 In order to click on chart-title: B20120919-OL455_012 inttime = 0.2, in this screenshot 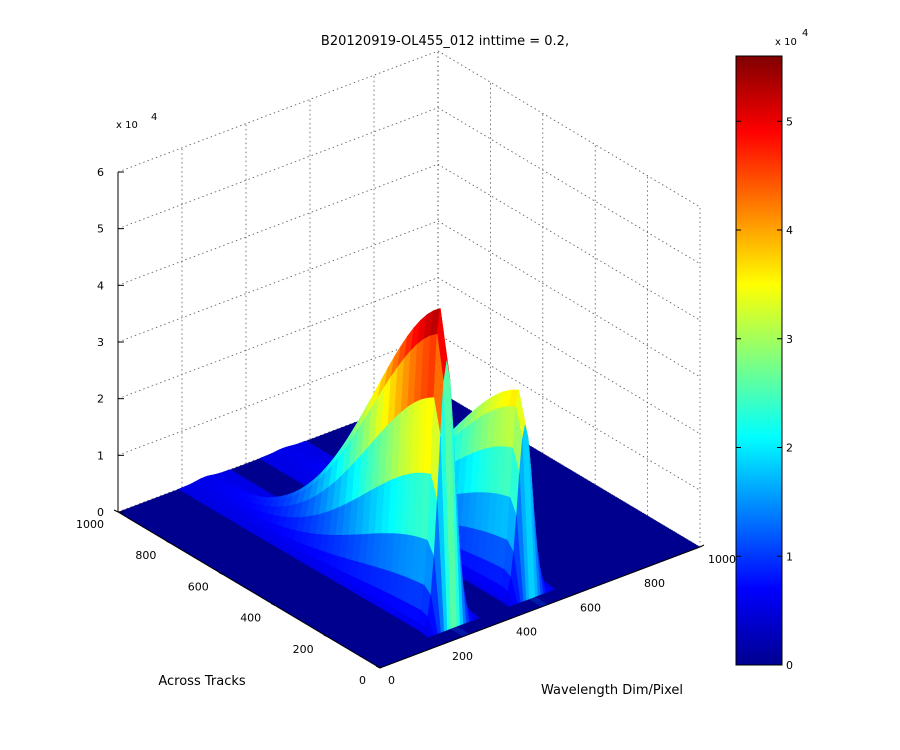, I will do `click(445, 41)`.